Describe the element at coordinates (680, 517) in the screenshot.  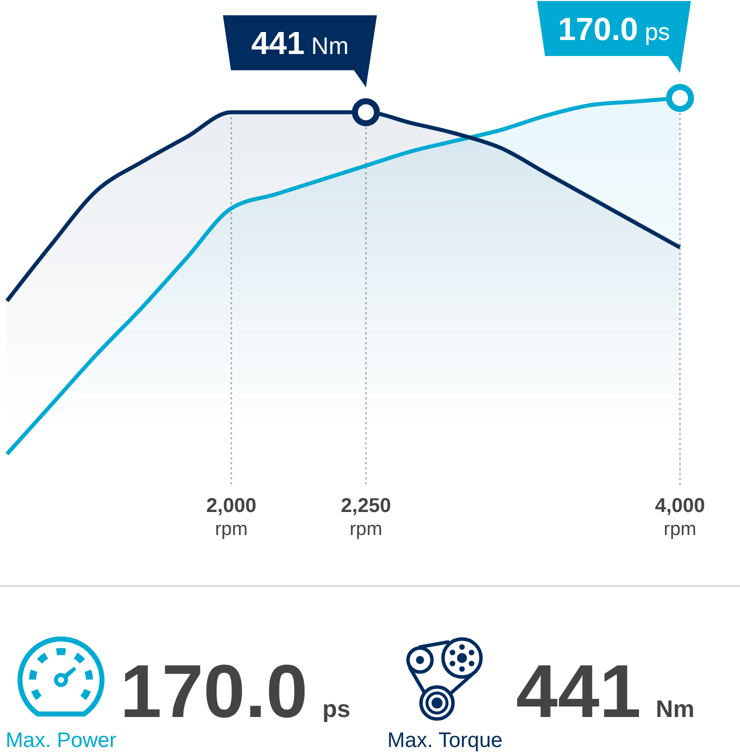
I see `x-tick-label: 4,000 rpm` at that location.